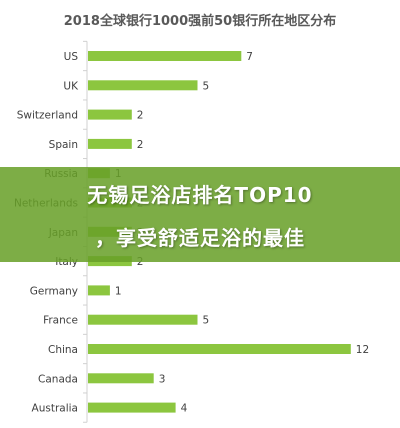  Describe the element at coordinates (118, 291) in the screenshot. I see `data-label: 1` at that location.